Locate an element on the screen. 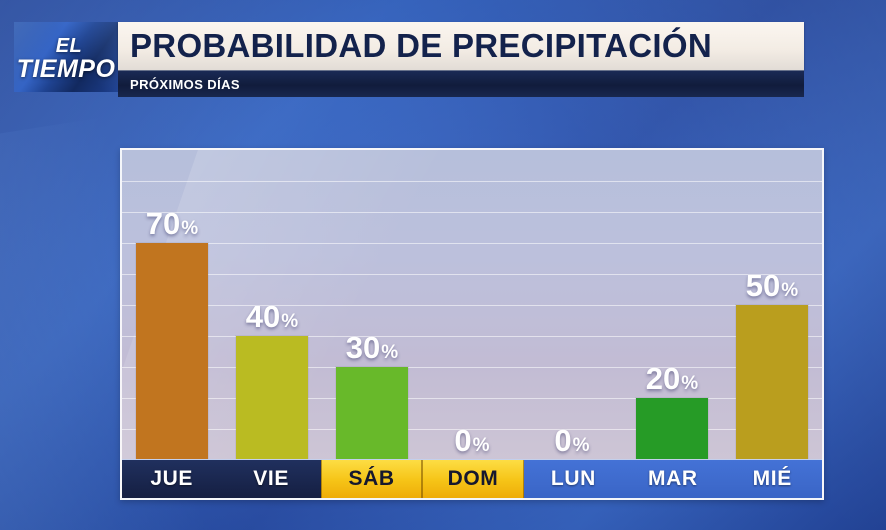  day-label-sáb: SÁB is located at coordinates (371, 479).